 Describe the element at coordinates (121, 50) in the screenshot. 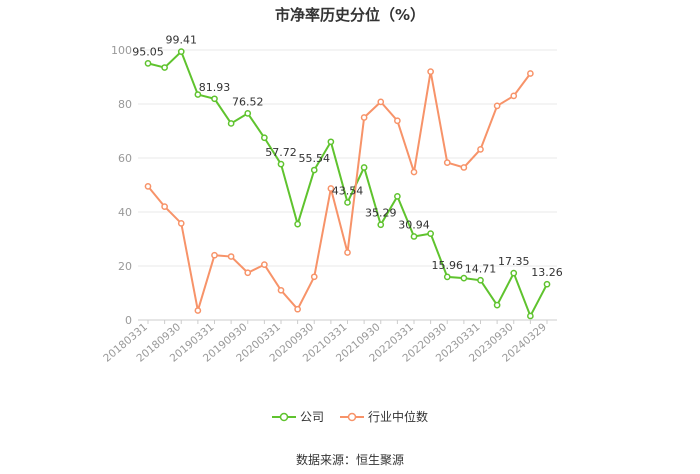

I see `y-tick-label: 100` at that location.